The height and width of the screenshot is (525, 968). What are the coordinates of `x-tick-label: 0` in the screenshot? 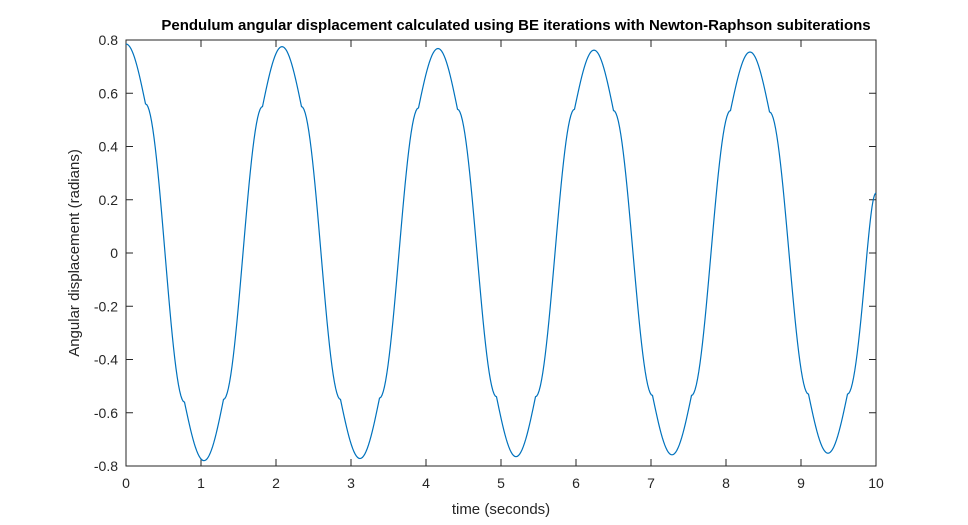 It's located at (126, 483).